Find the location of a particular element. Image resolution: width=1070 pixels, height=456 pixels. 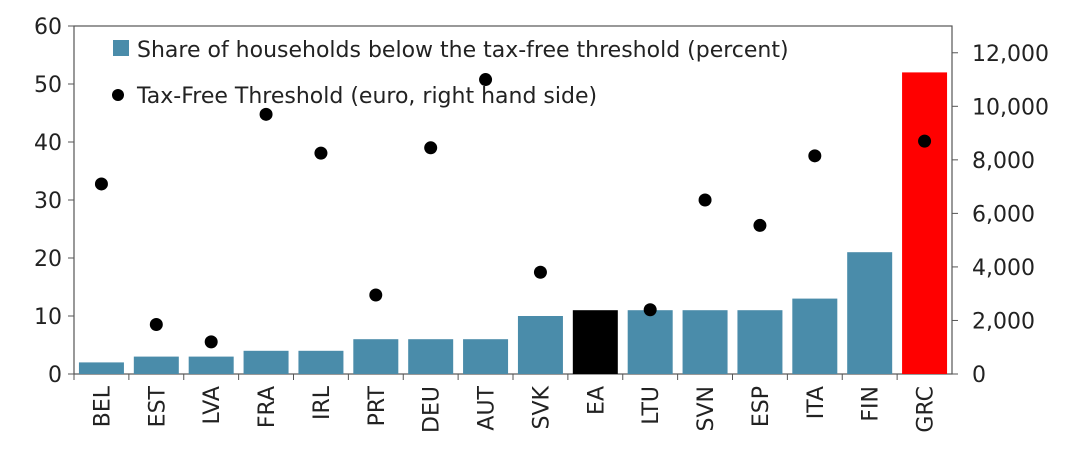

left-tick-label: 0 is located at coordinates (55, 375).